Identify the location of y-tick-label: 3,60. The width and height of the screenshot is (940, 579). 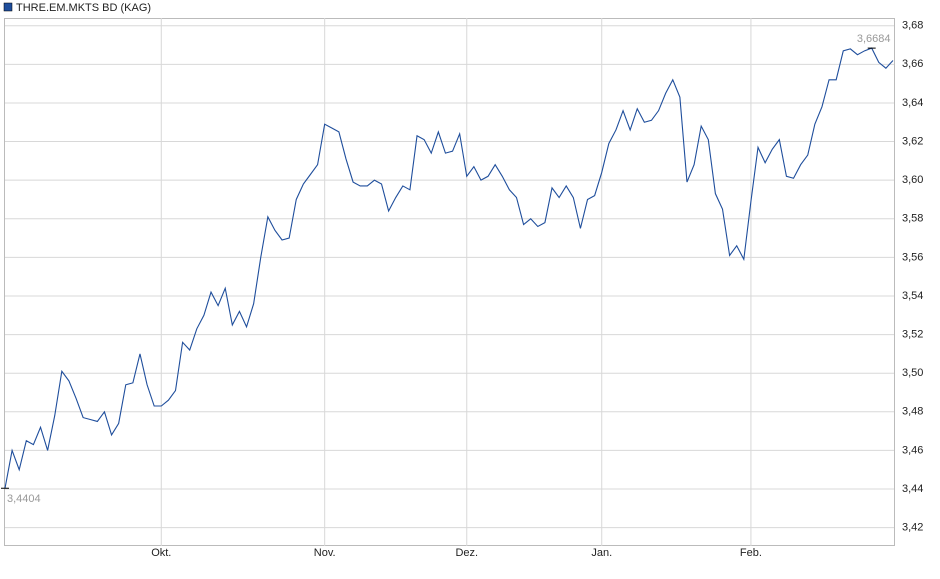
(912, 180).